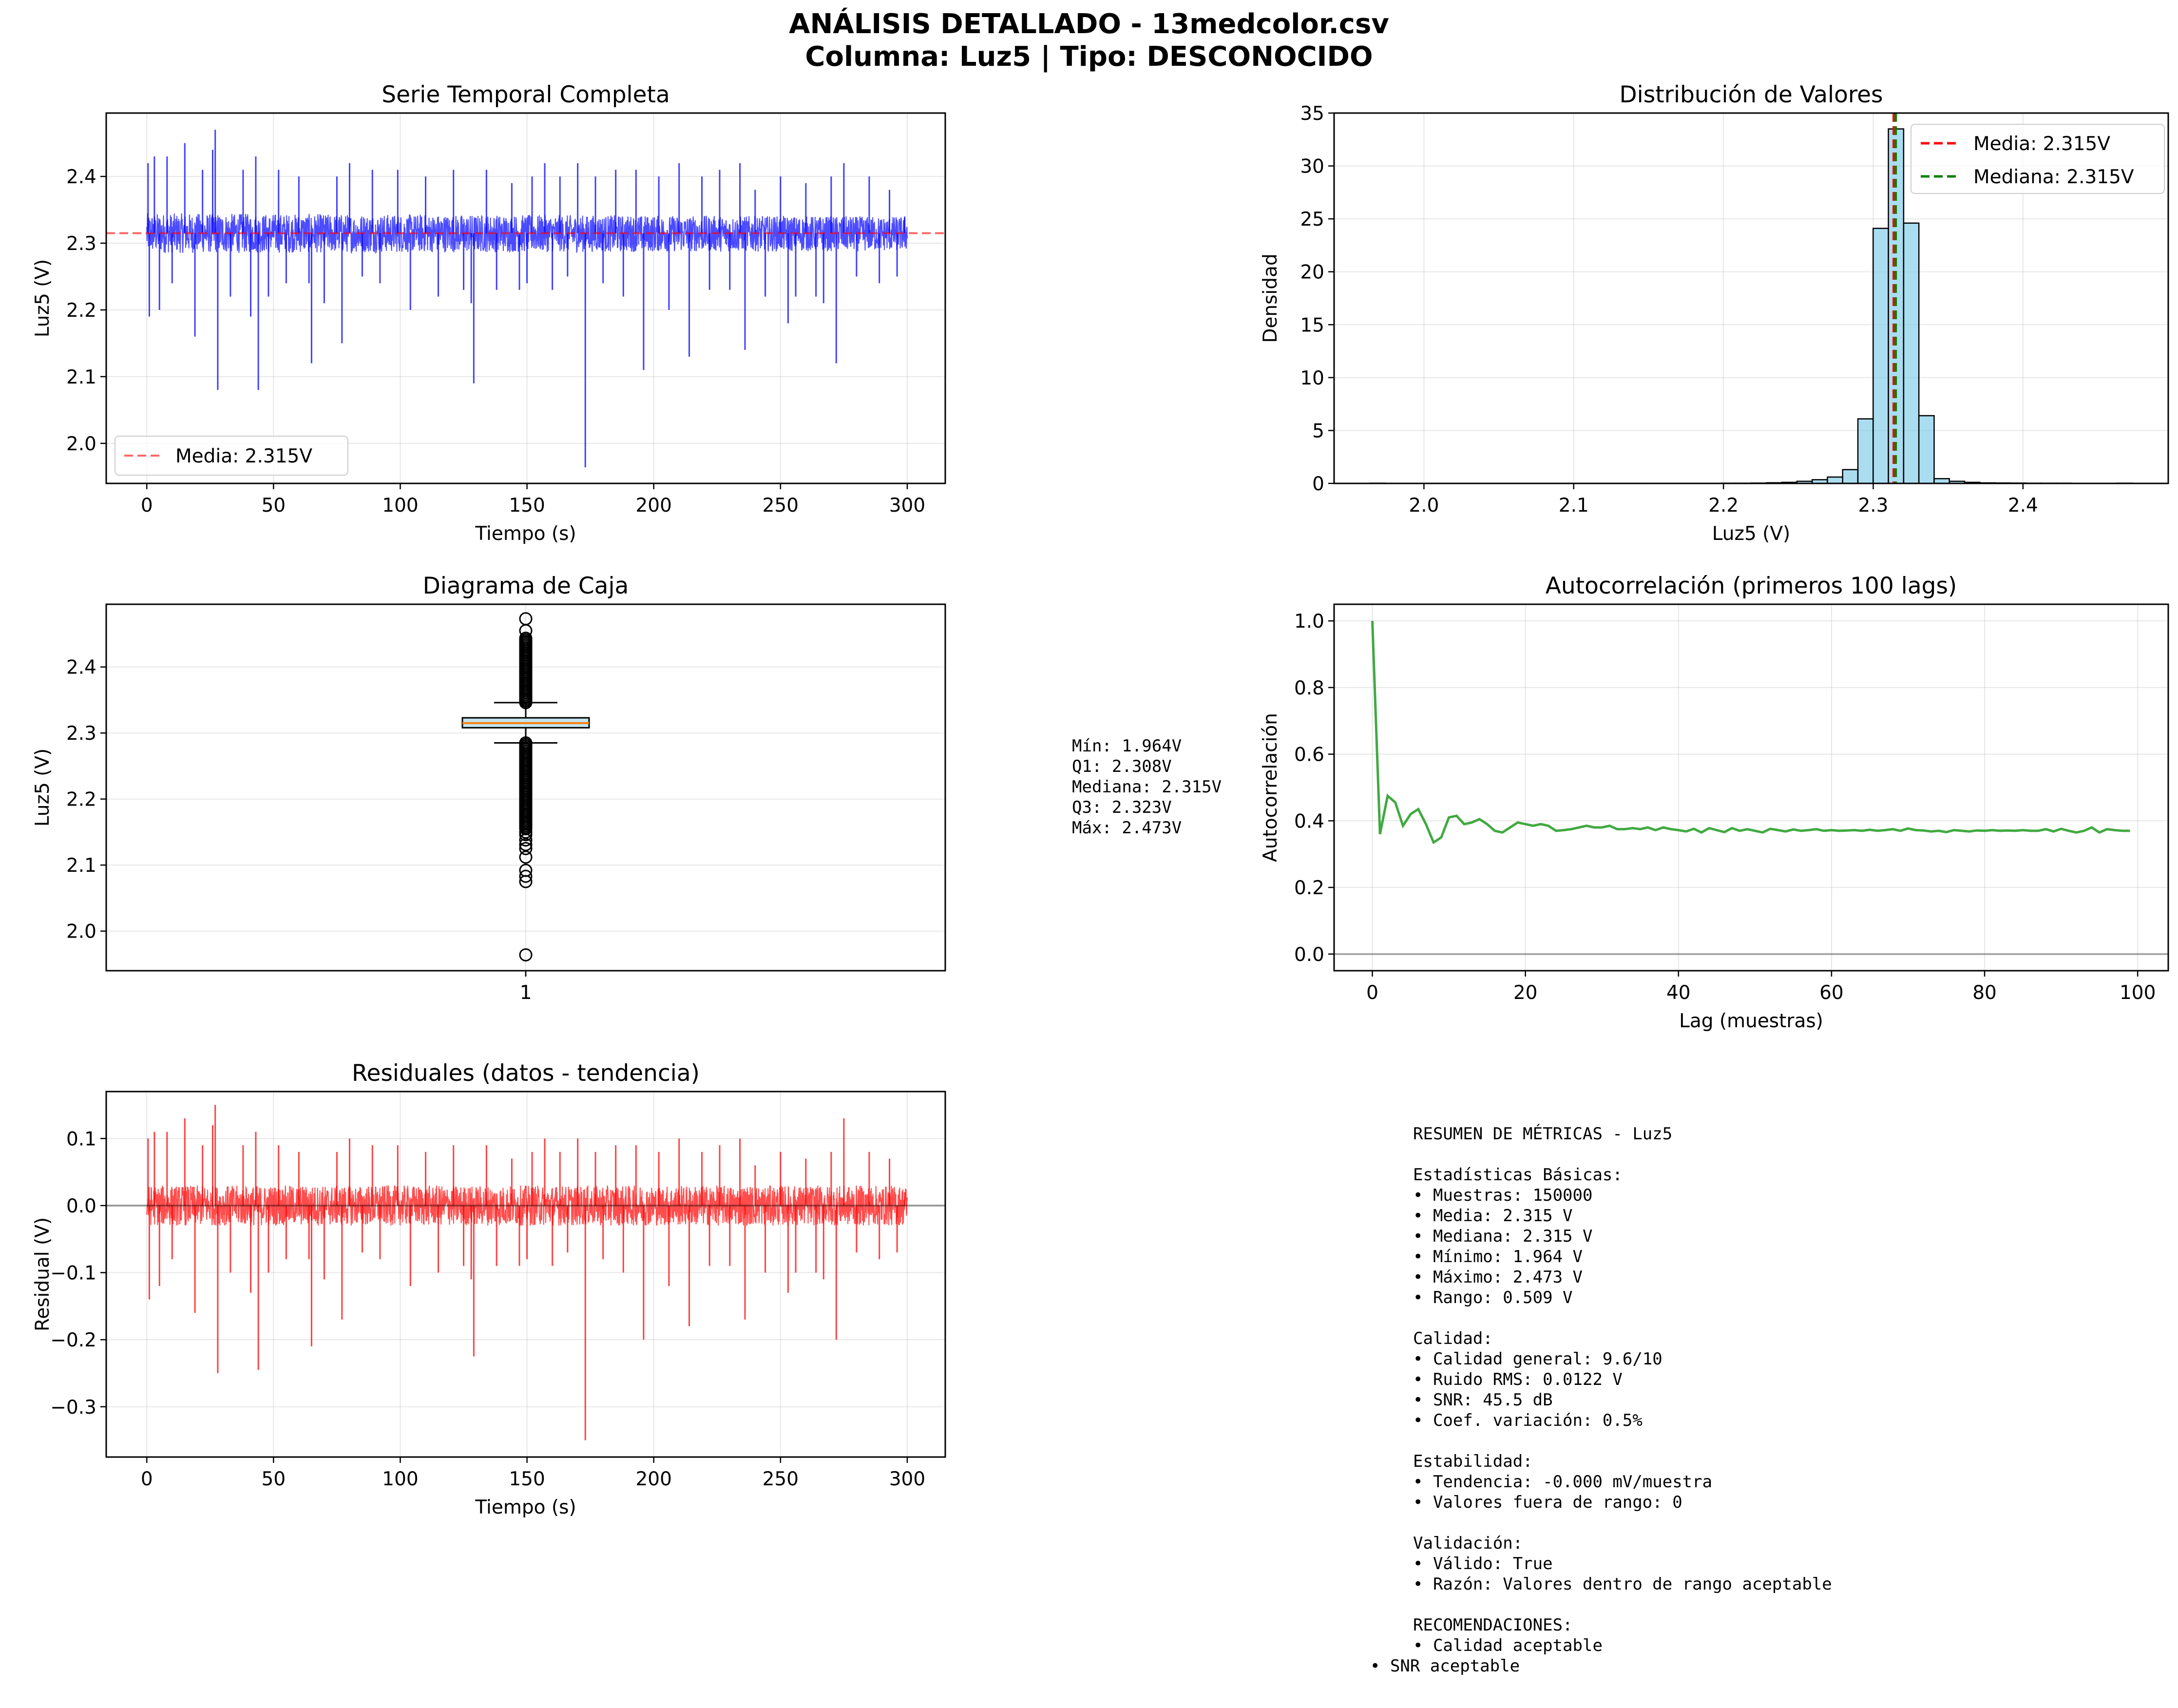 This screenshot has width=2178, height=1708. I want to click on histogram-yticks: 0 5 10 15 20 25 30 35, so click(1317, 299).